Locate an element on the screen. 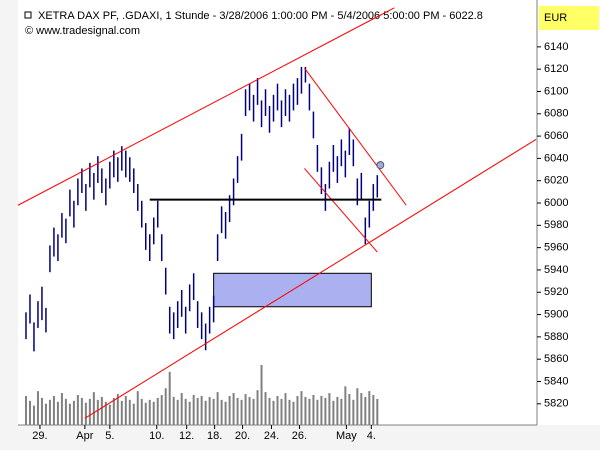 The image size is (600, 450). y-tick-label: 6120 is located at coordinates (556, 69).